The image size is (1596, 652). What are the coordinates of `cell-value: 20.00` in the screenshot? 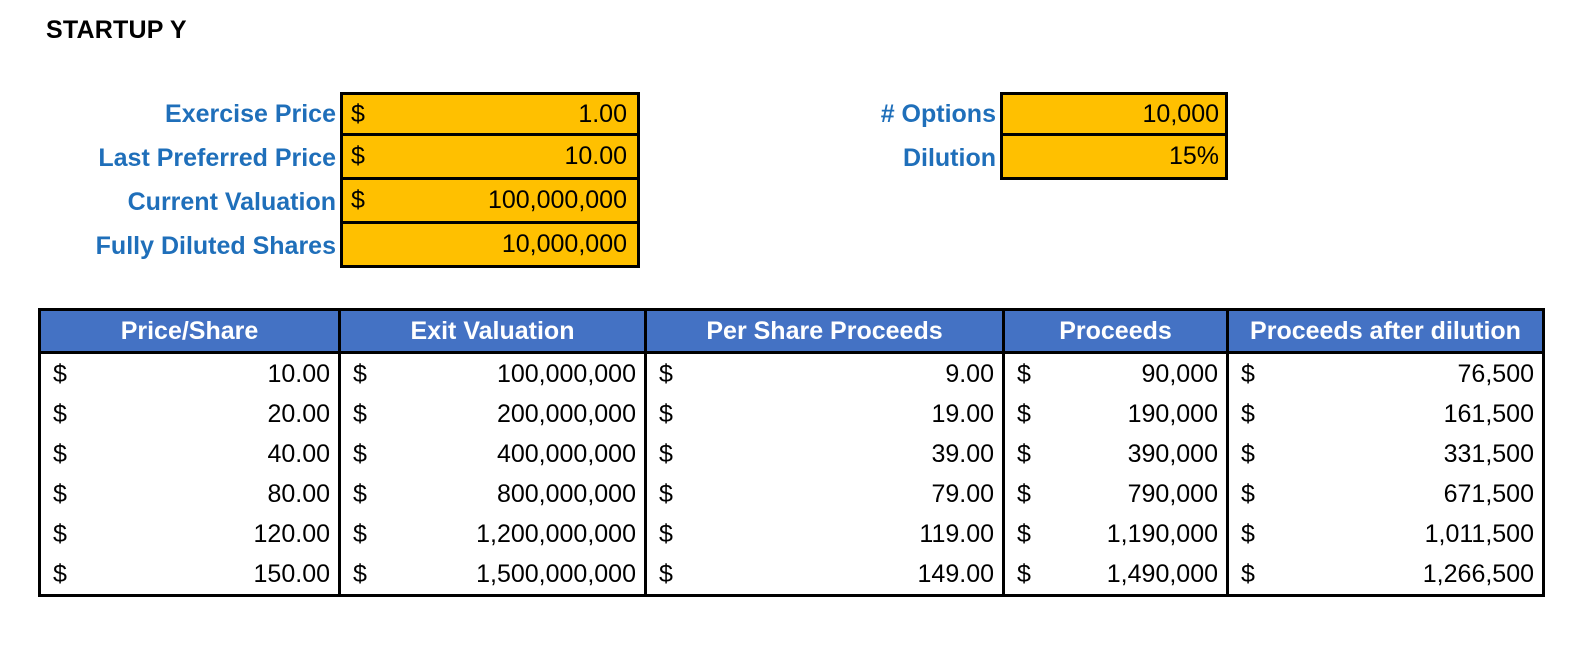 It's located at (298, 413).